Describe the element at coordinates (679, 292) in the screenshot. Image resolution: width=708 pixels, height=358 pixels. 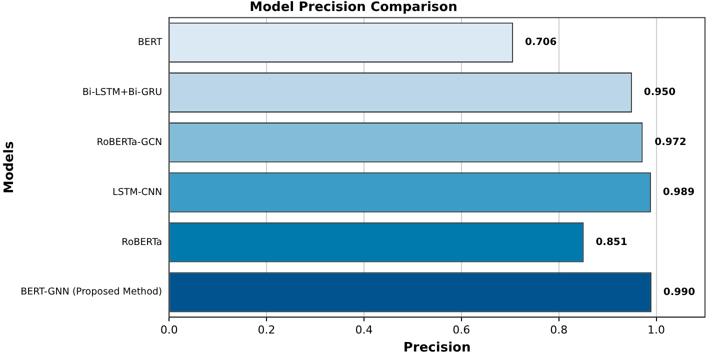
I see `data-label: 0.990` at that location.